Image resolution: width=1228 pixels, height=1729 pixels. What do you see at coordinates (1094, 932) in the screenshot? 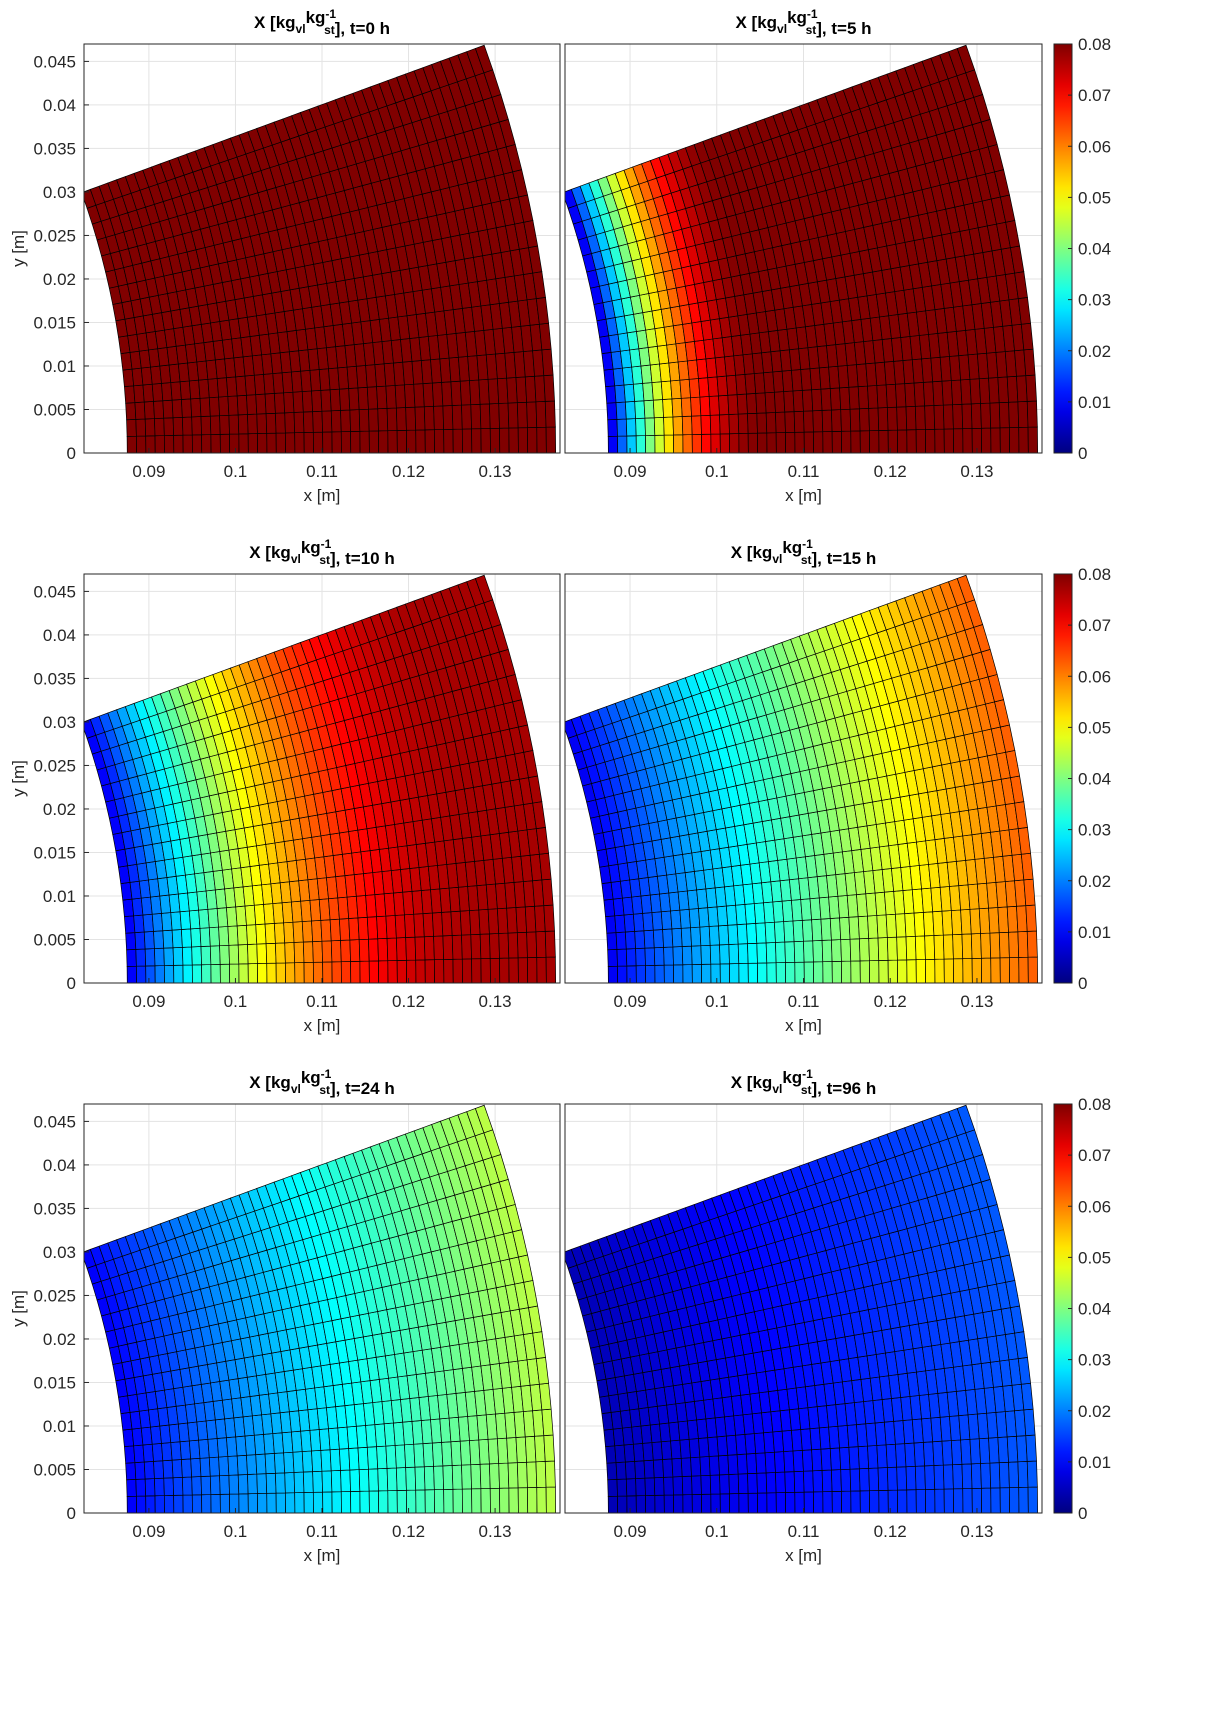
I see `colorbar-tick-label: 0.01` at bounding box center [1094, 932].